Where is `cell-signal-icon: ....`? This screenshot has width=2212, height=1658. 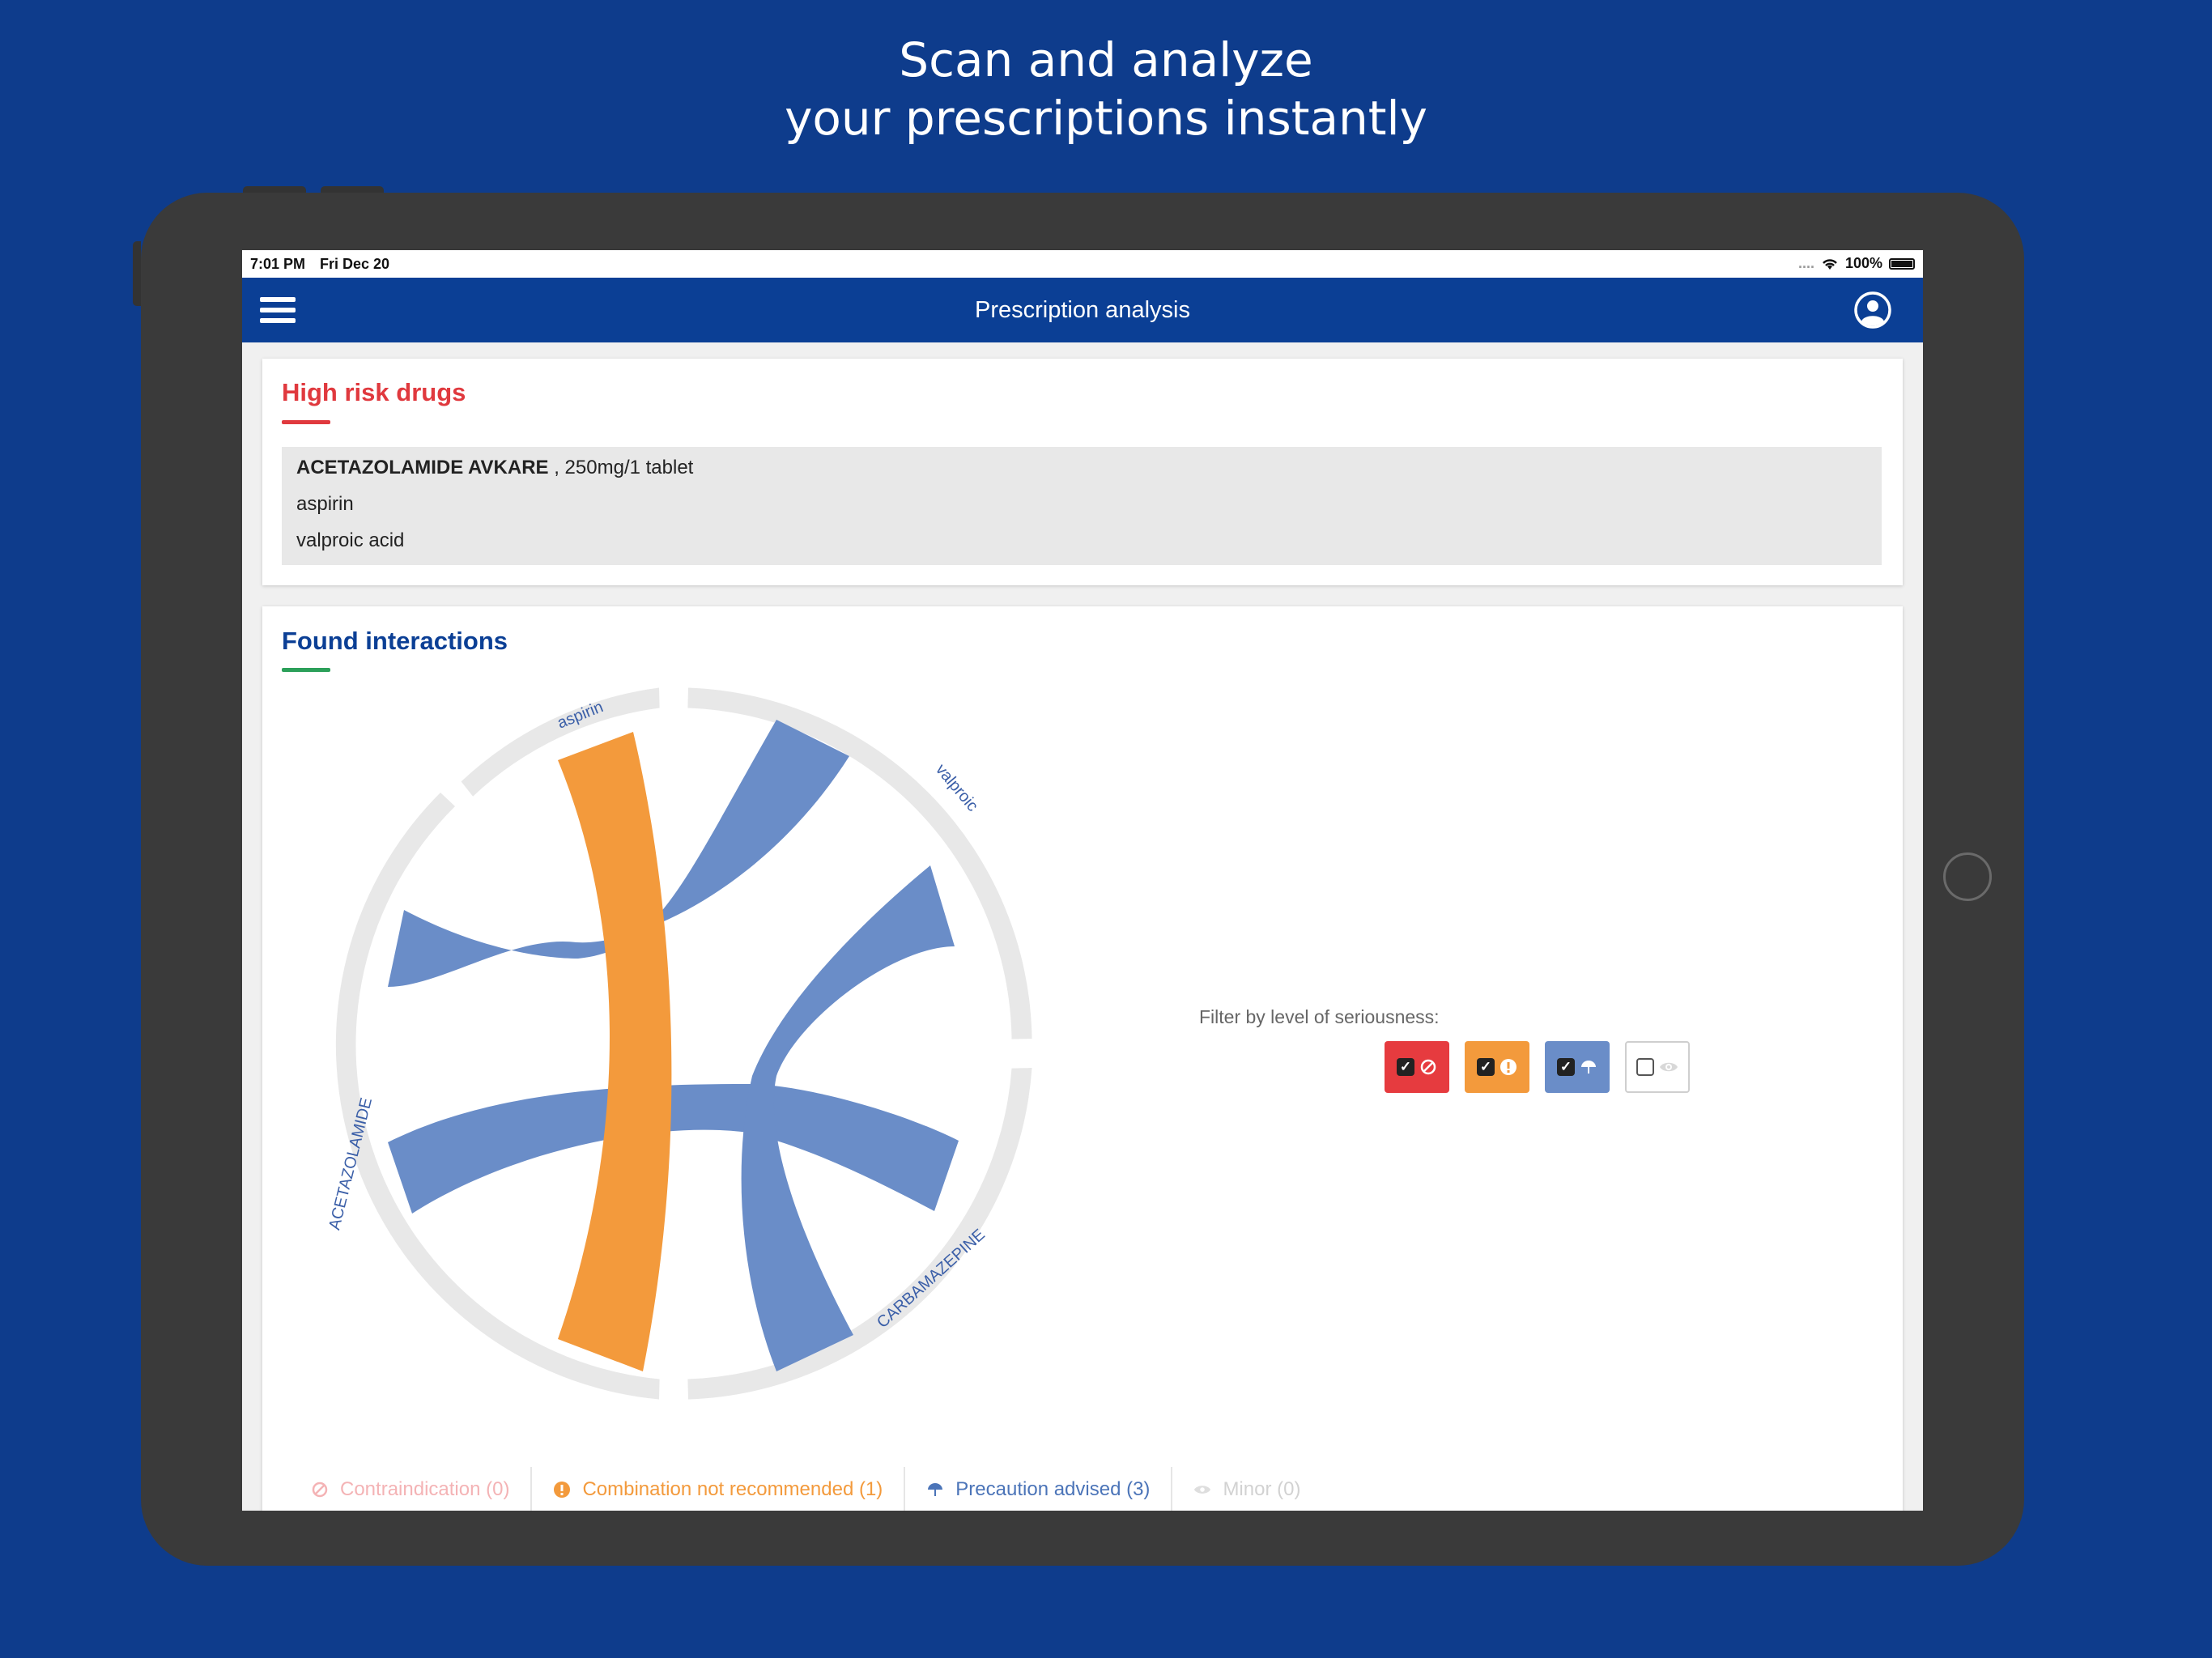
cell-signal-icon: .... is located at coordinates (1806, 263).